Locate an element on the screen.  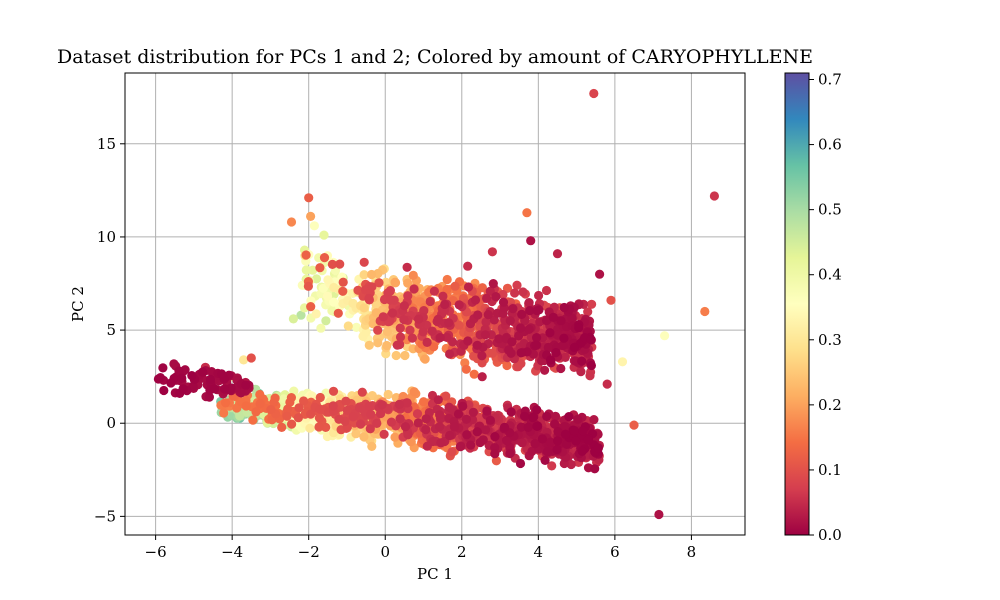
x-tick-label: 4 is located at coordinates (539, 552).